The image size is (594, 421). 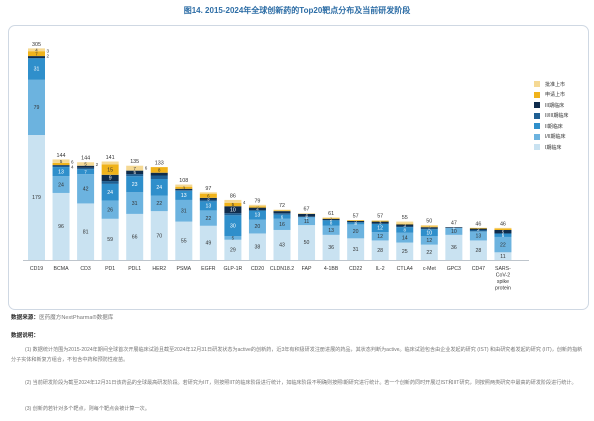 I want to click on x-tick-label: CD22, so click(x=355, y=269).